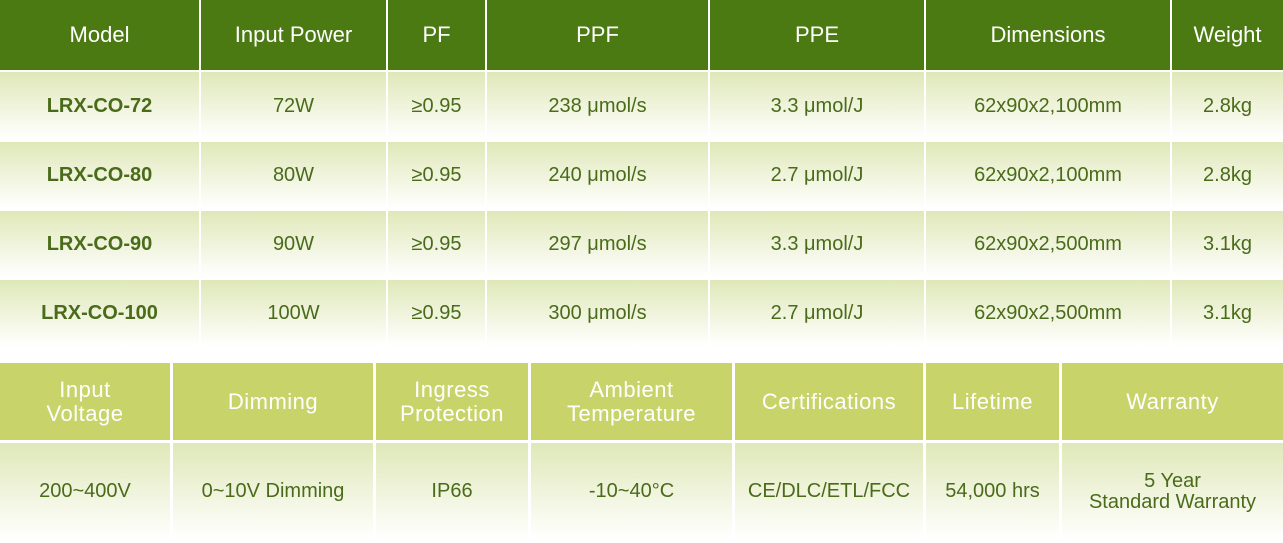  I want to click on header-cell: PF, so click(436, 35).